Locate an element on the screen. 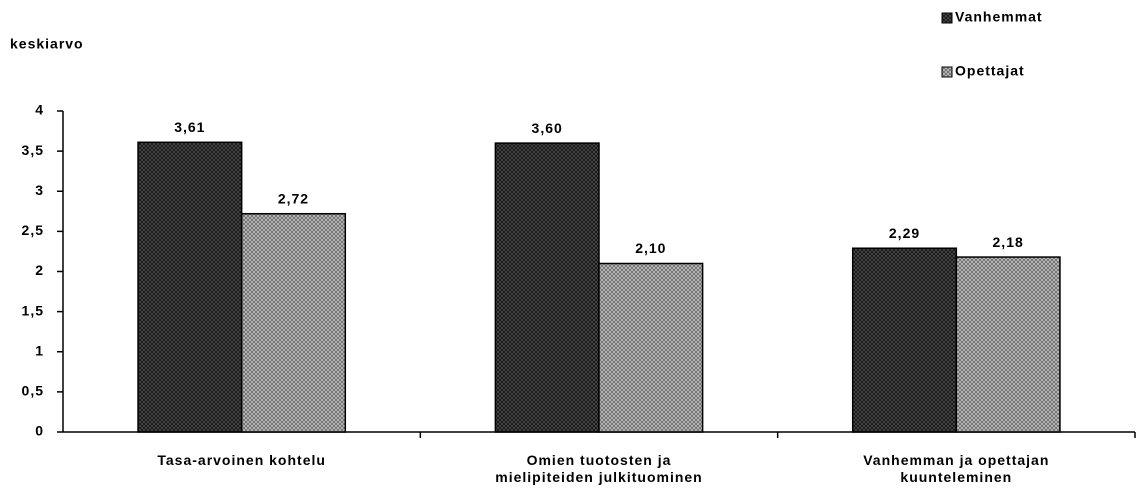 This screenshot has height=490, width=1139. value-label: 3,60 is located at coordinates (547, 128).